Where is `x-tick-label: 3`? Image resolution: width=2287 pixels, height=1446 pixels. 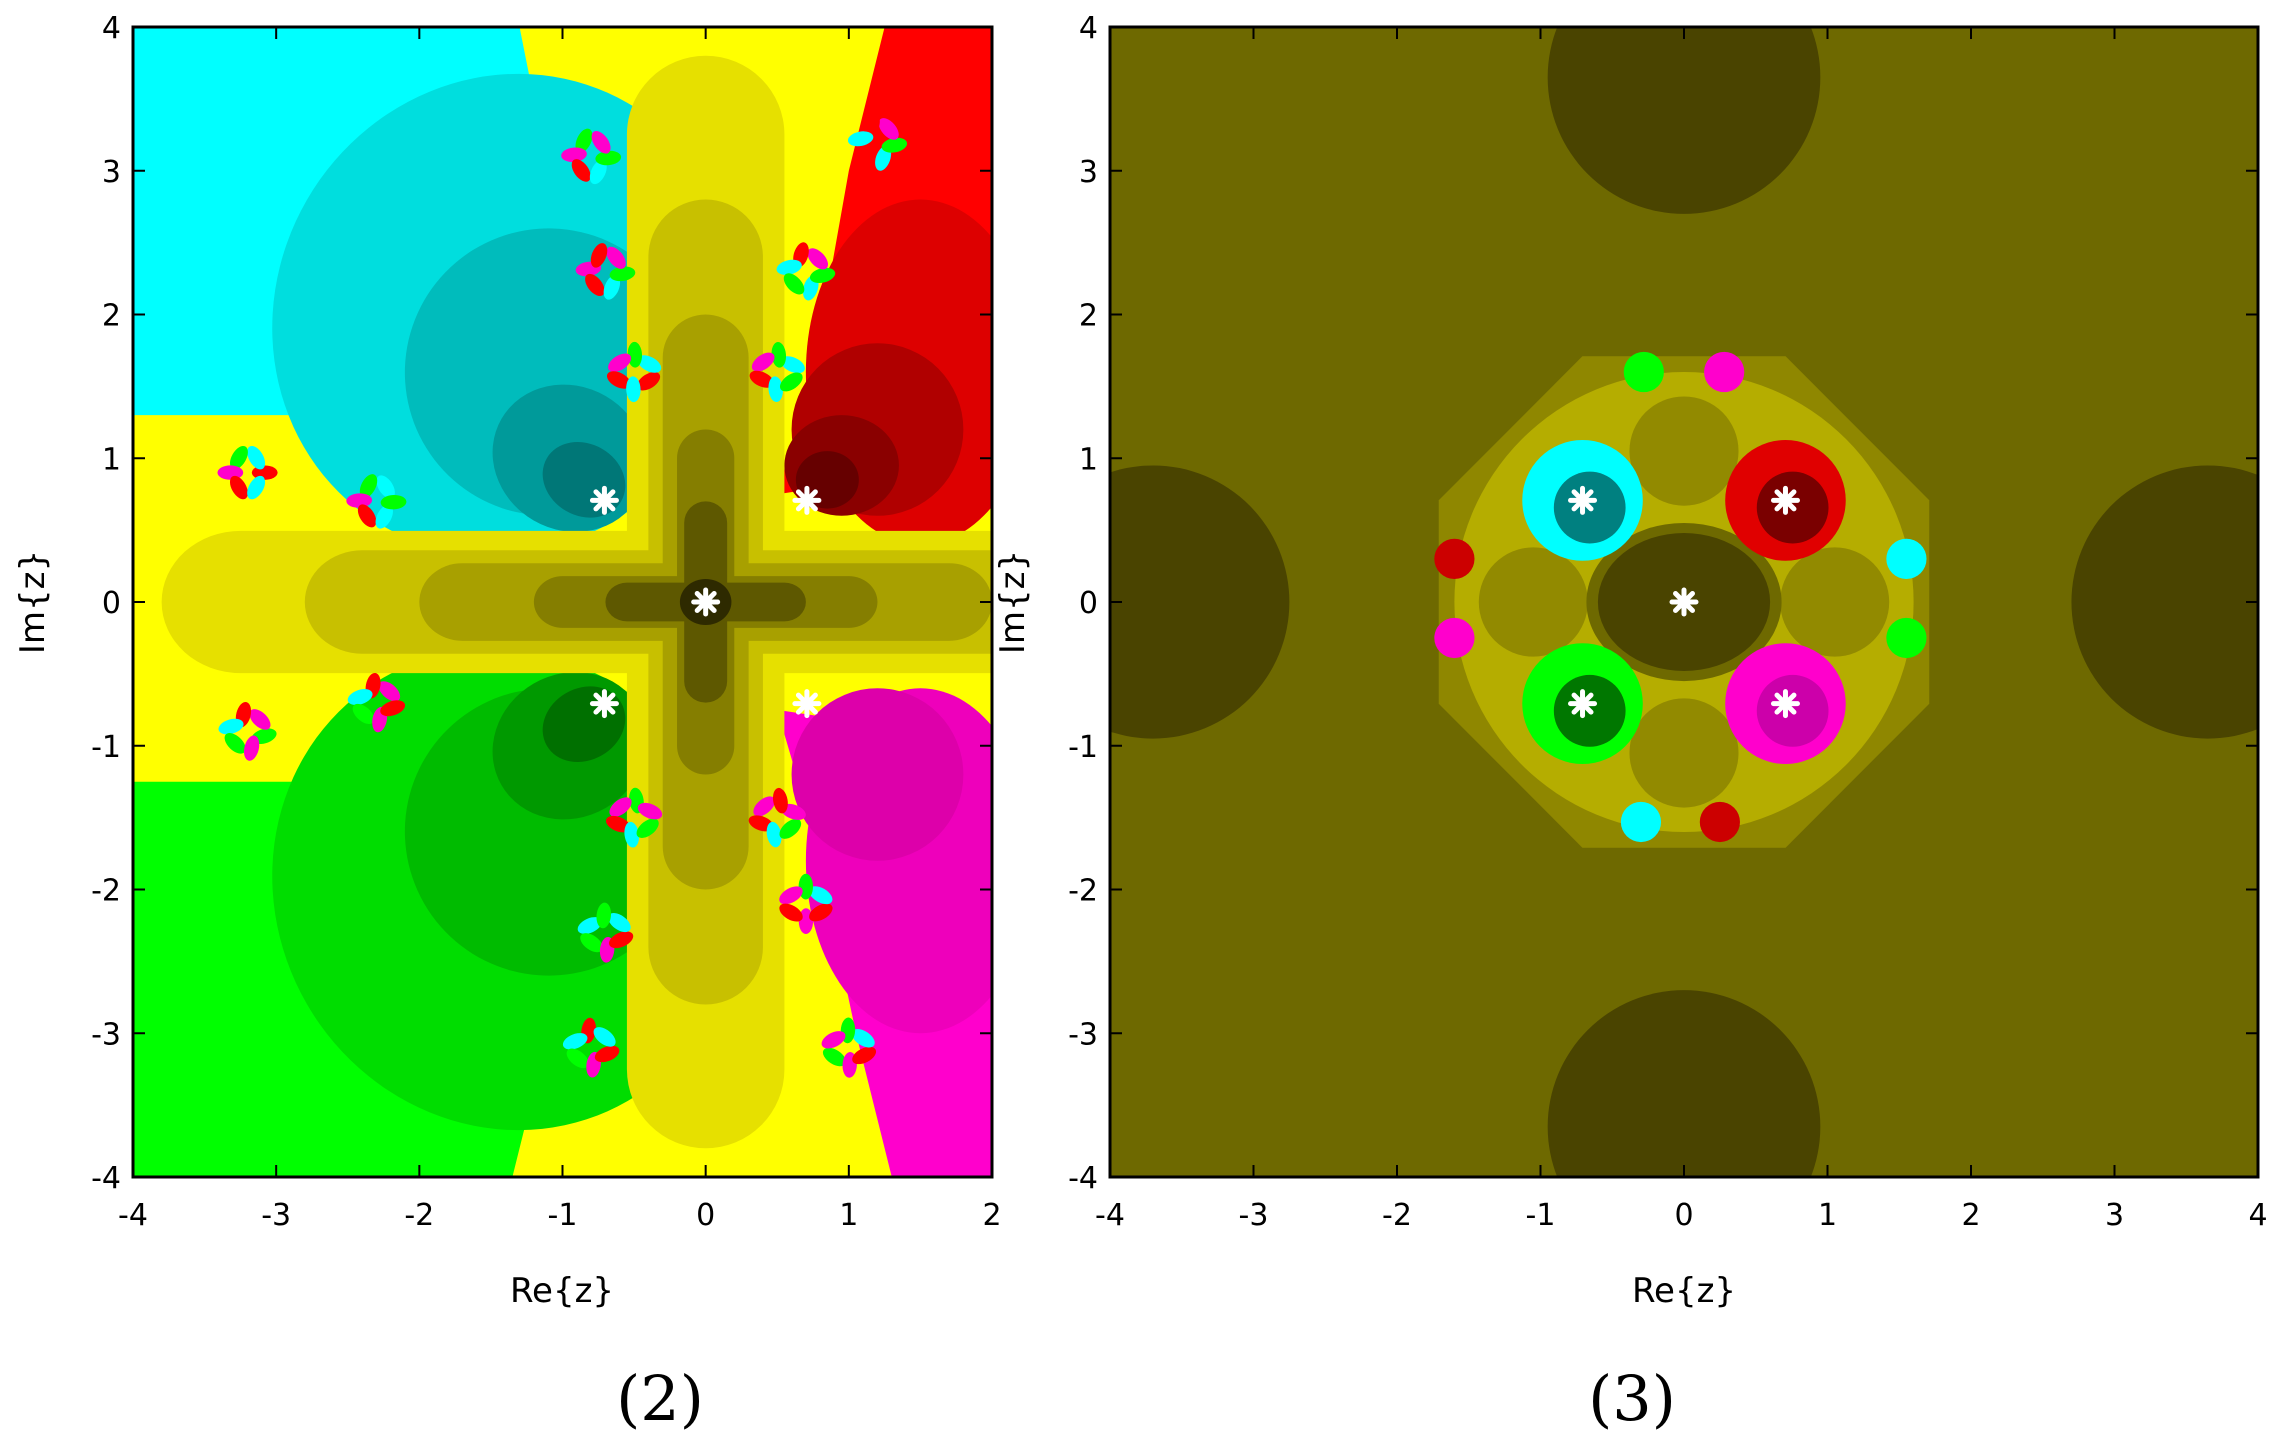 x-tick-label: 3 is located at coordinates (2114, 1215).